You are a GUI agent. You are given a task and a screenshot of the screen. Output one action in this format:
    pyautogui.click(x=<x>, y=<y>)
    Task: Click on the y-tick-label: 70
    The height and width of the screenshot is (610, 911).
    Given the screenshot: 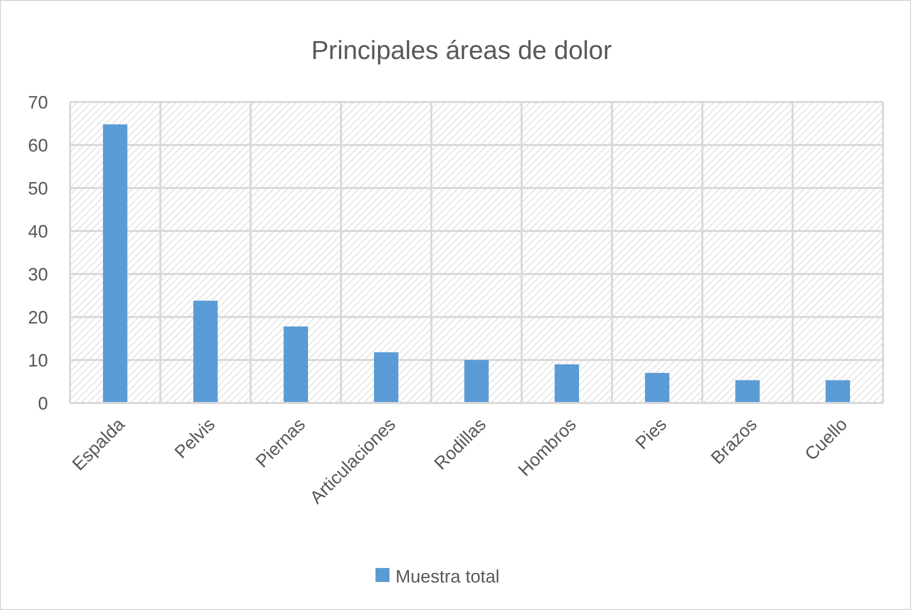 What is the action you would take?
    pyautogui.click(x=38, y=102)
    